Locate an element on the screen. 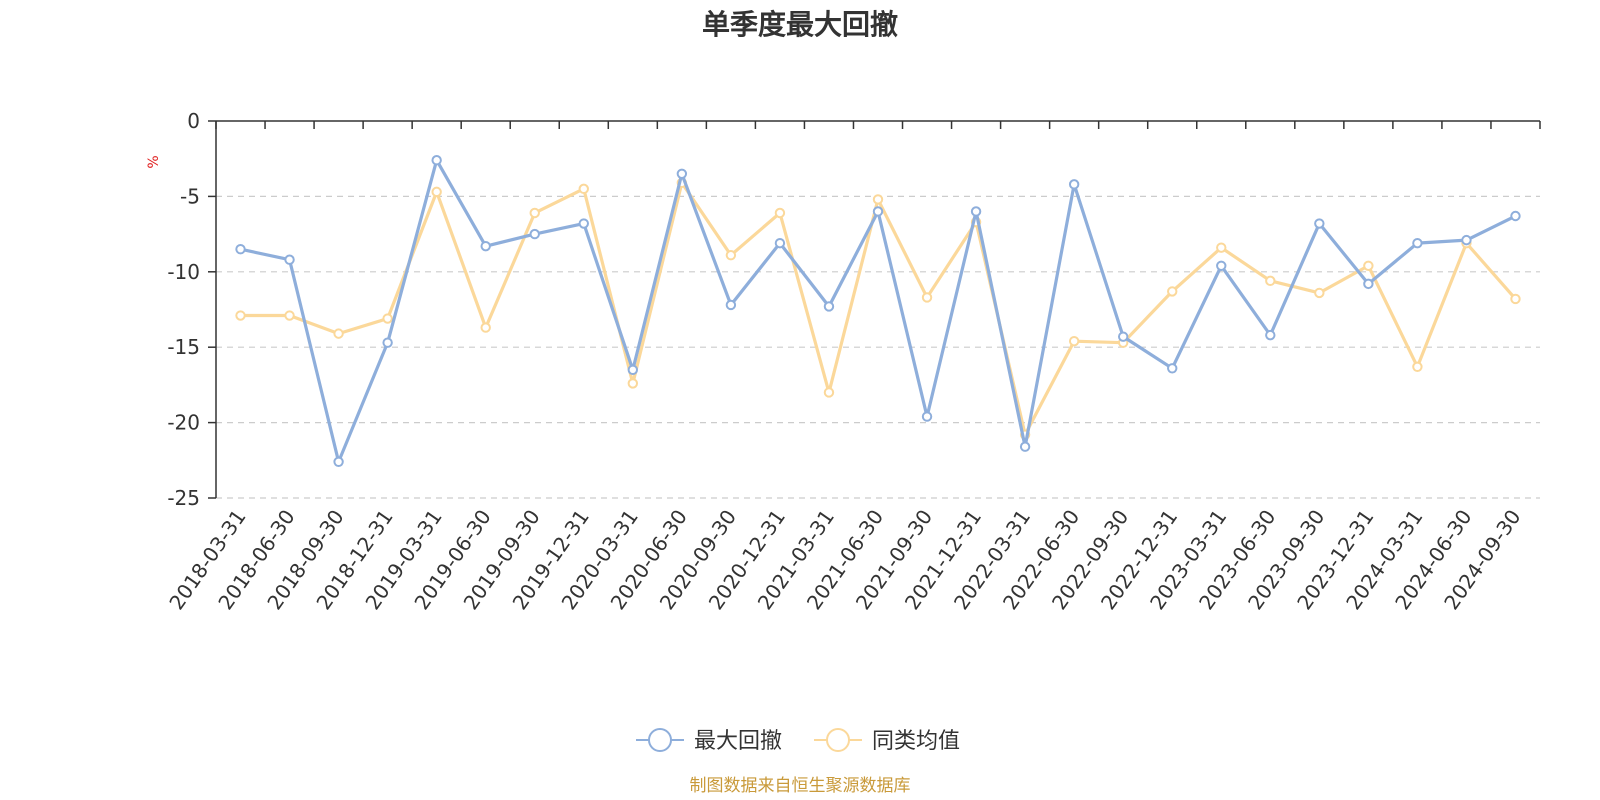 The height and width of the screenshot is (800, 1600). chart-title: 单季度最大回撤 is located at coordinates (800, 24).